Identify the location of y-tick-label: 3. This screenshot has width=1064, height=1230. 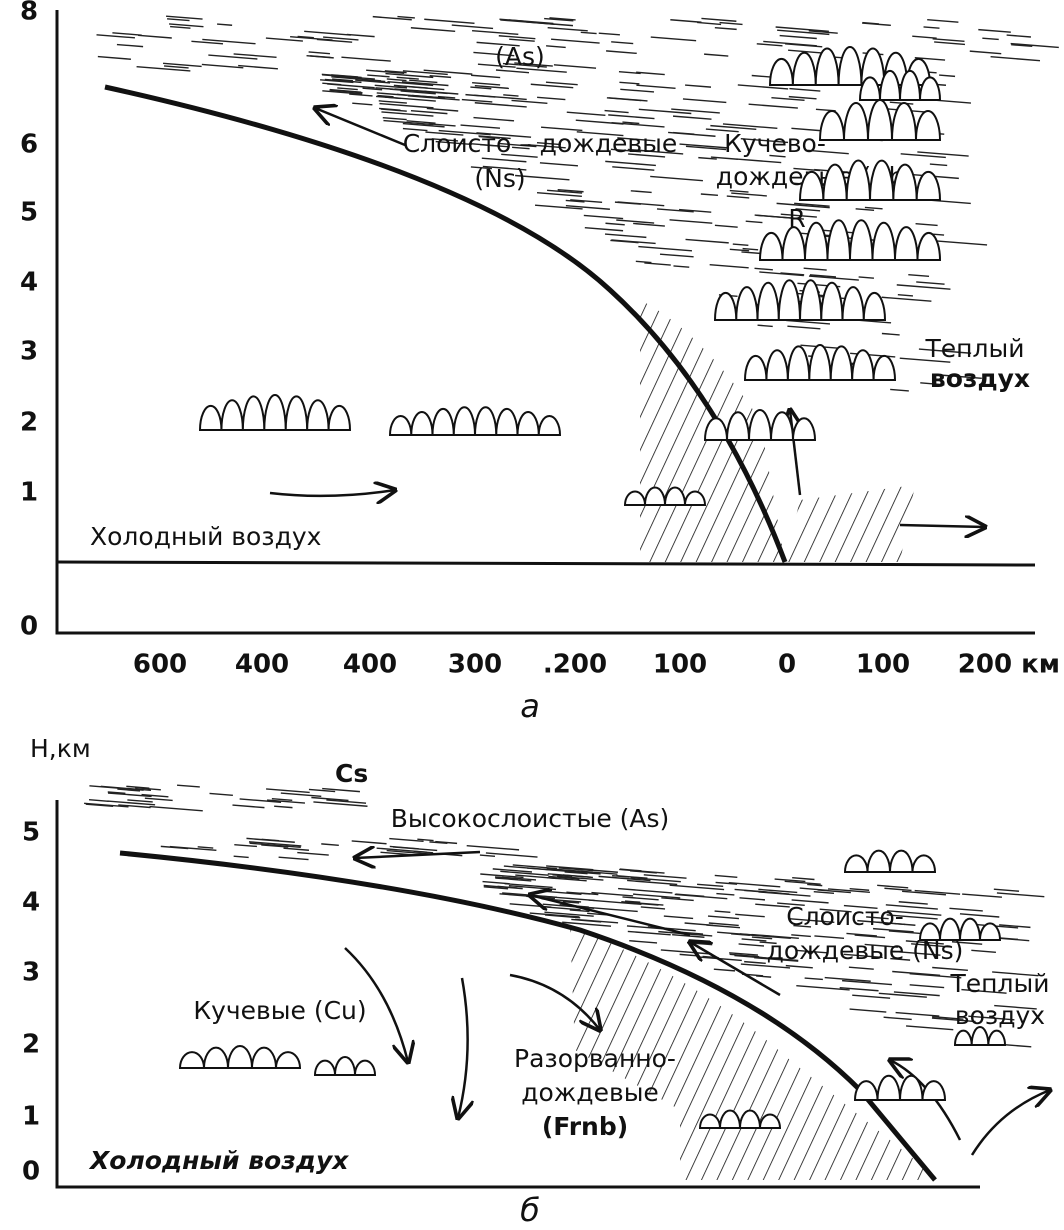
(29, 352).